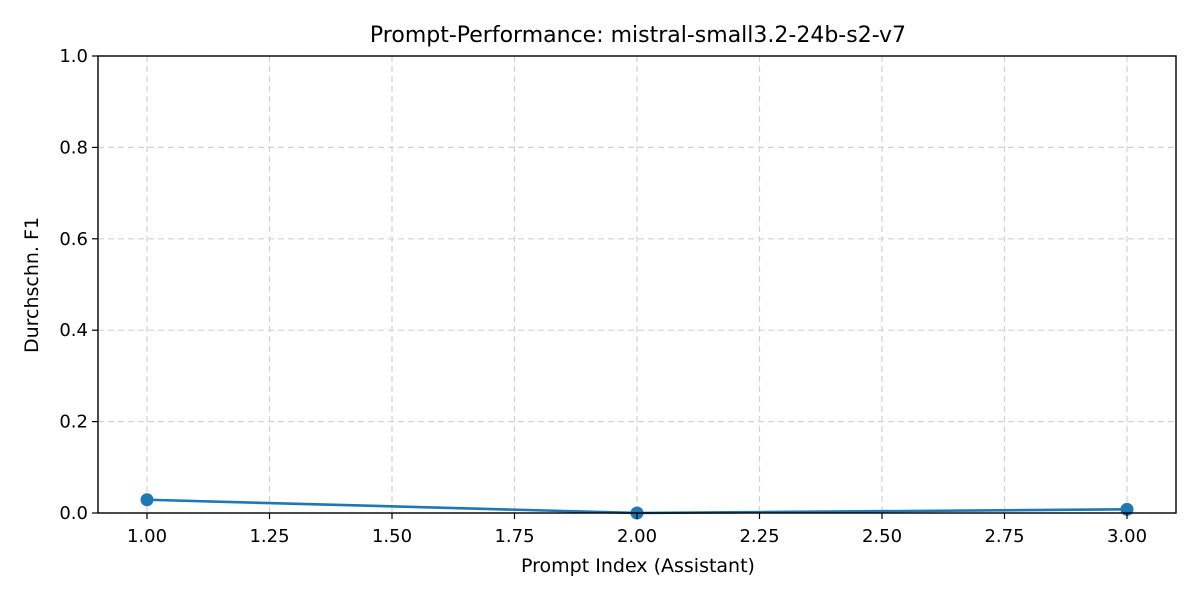 This screenshot has height=600, width=1200. I want to click on y-tick-label: 0.4, so click(73, 330).